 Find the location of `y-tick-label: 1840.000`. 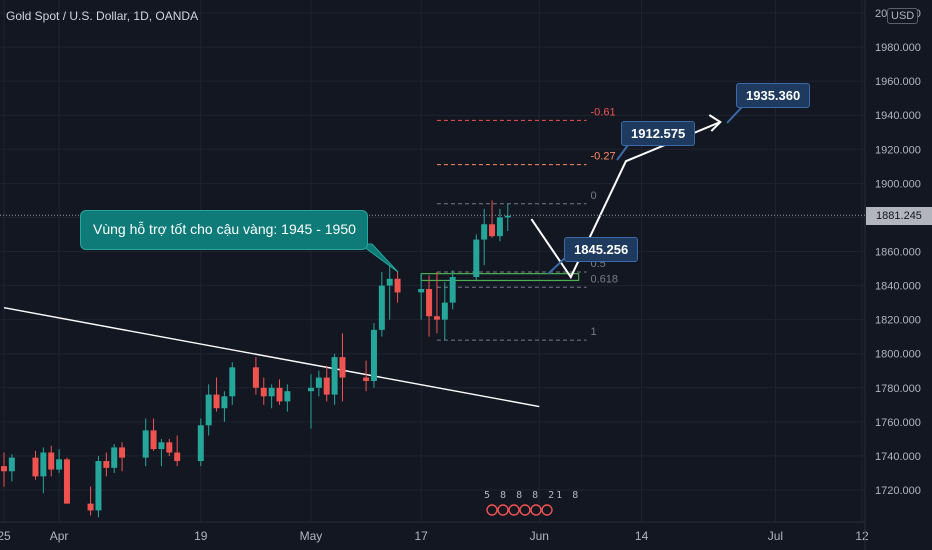

y-tick-label: 1840.000 is located at coordinates (898, 287).